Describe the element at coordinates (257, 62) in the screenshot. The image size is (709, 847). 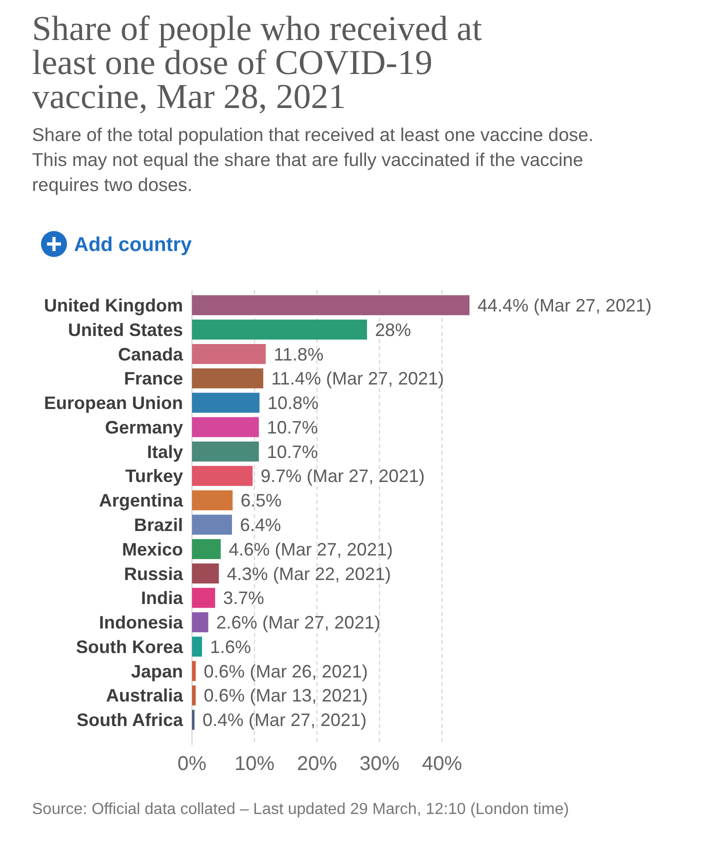
I see `chart-title: Share of people who received at least one dose of COVID-19 vaccine, Mar 28, 2021` at that location.